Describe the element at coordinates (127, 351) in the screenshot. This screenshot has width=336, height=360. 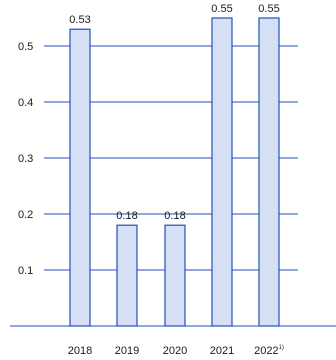
I see `x-tick-label: 2019` at that location.